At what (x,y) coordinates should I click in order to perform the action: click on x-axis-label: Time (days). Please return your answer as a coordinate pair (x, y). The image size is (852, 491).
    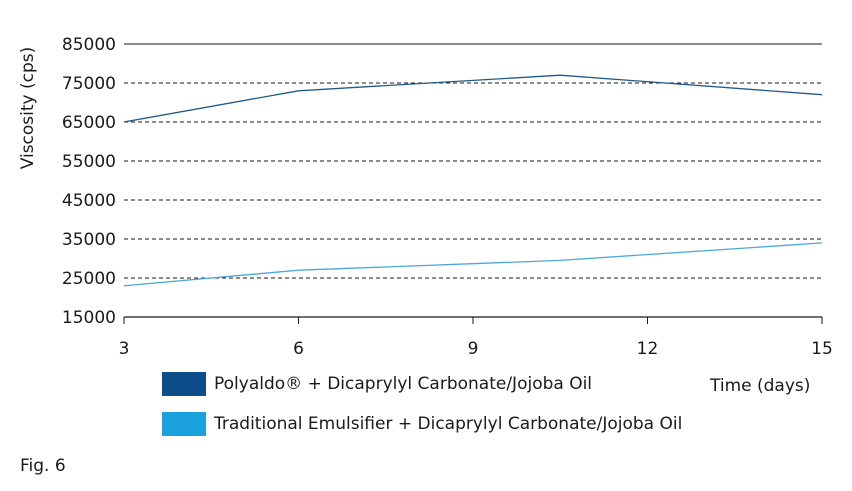
    Looking at the image, I should click on (760, 386).